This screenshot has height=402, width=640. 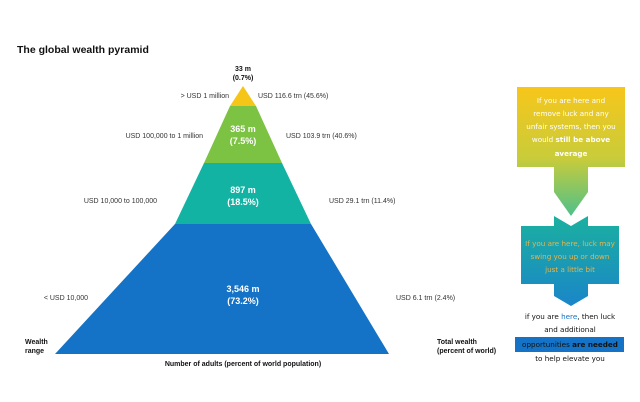 What do you see at coordinates (570, 126) in the screenshot?
I see `box1-line3: unfair systems, then you` at bounding box center [570, 126].